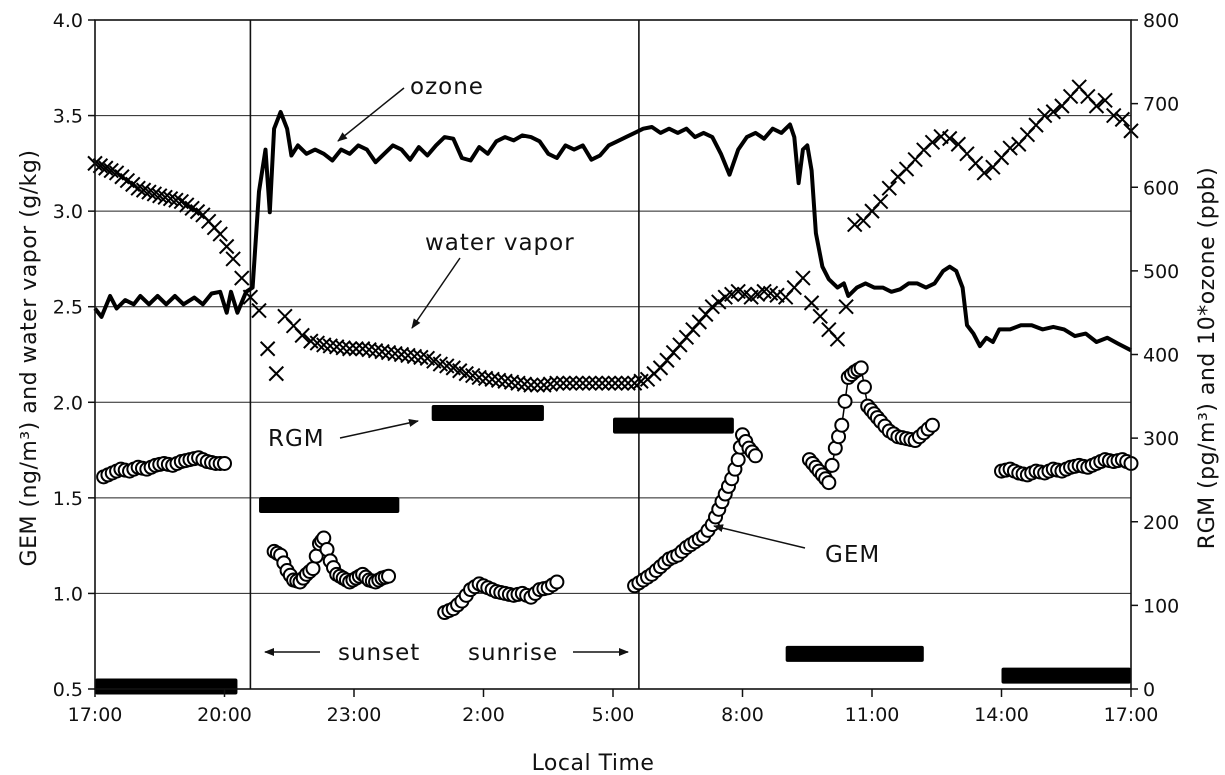 This screenshot has width=1225, height=775. I want to click on right-tick-label: 200, so click(1161, 523).